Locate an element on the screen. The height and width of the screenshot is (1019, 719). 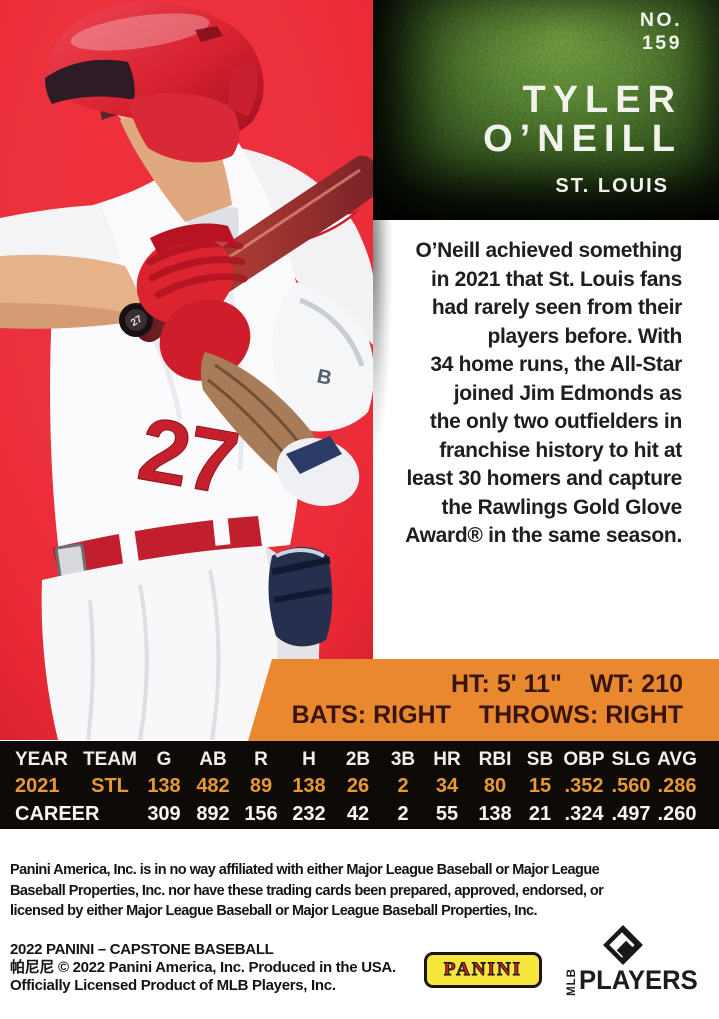
stat-col-header: R is located at coordinates (261, 759).